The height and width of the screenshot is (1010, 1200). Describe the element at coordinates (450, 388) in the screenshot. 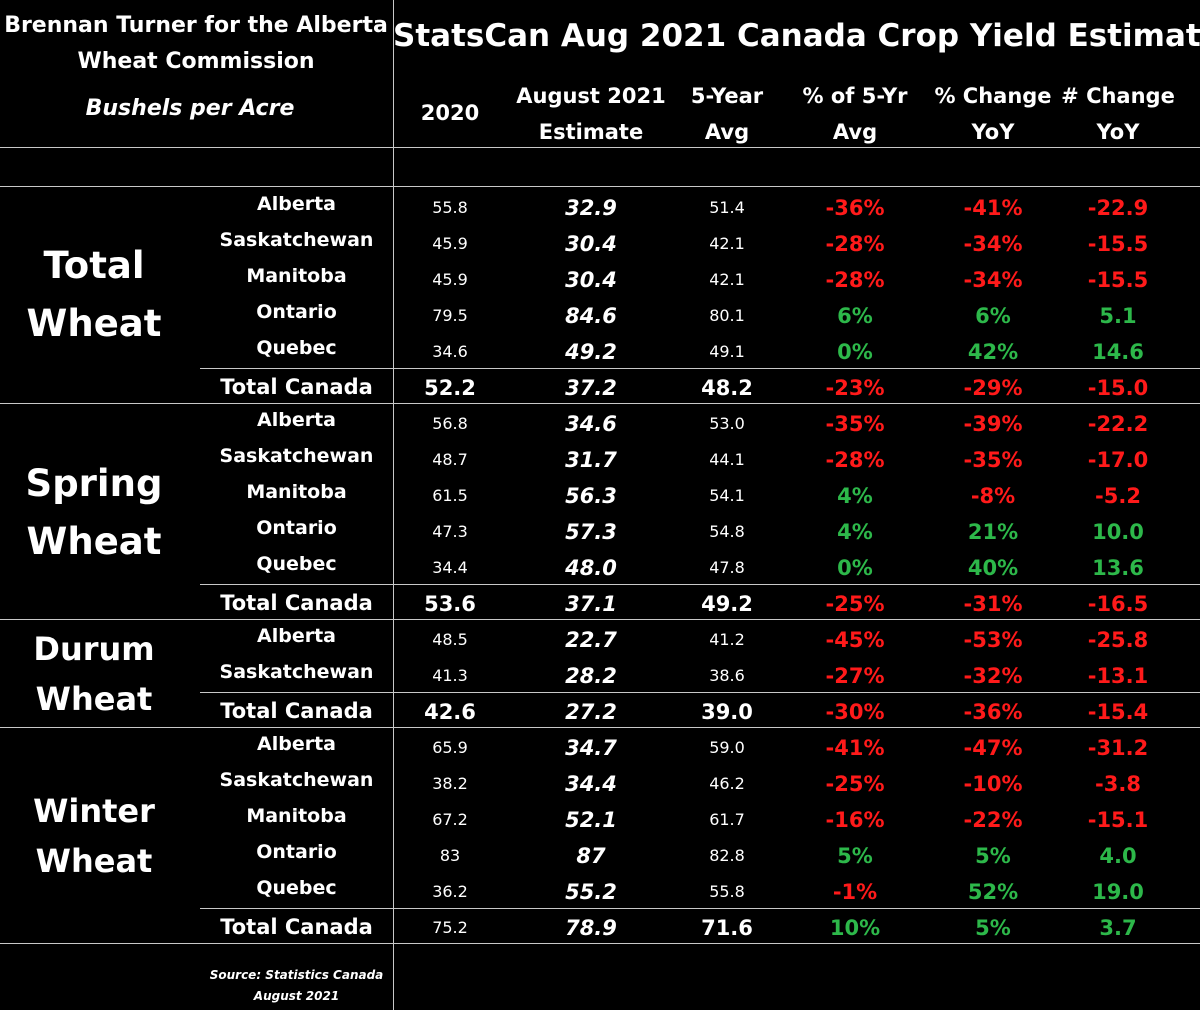

I see `cell-v2020-total-wheat-total-canada: 52.2` at that location.